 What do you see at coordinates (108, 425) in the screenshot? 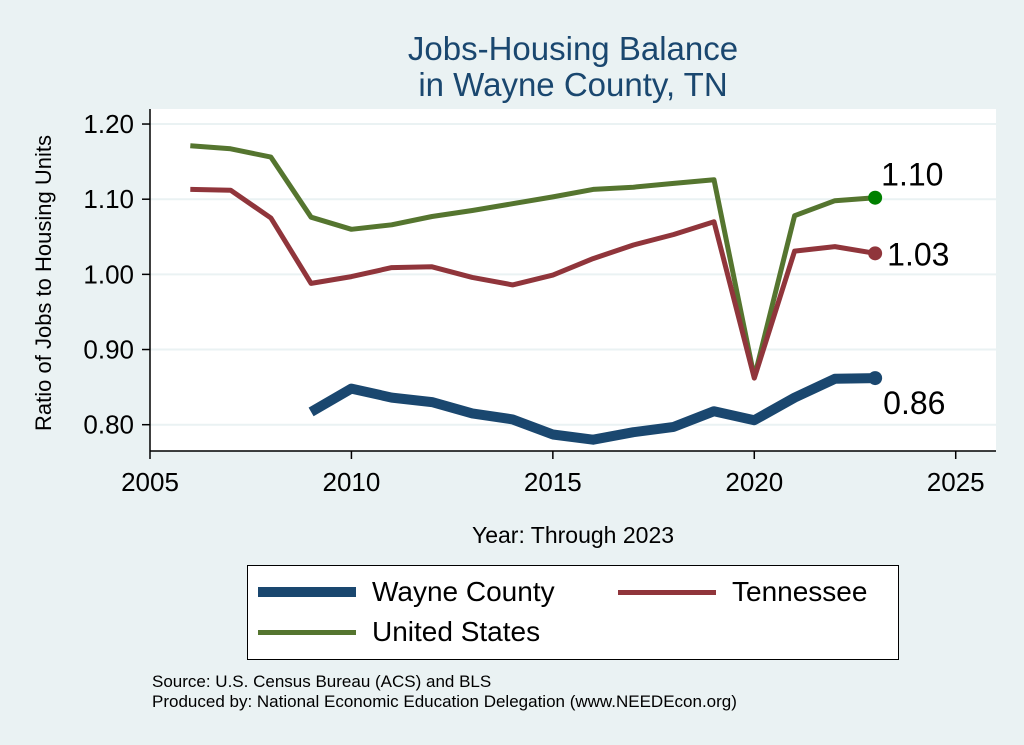
I see `y-tick-label: 0.80` at bounding box center [108, 425].